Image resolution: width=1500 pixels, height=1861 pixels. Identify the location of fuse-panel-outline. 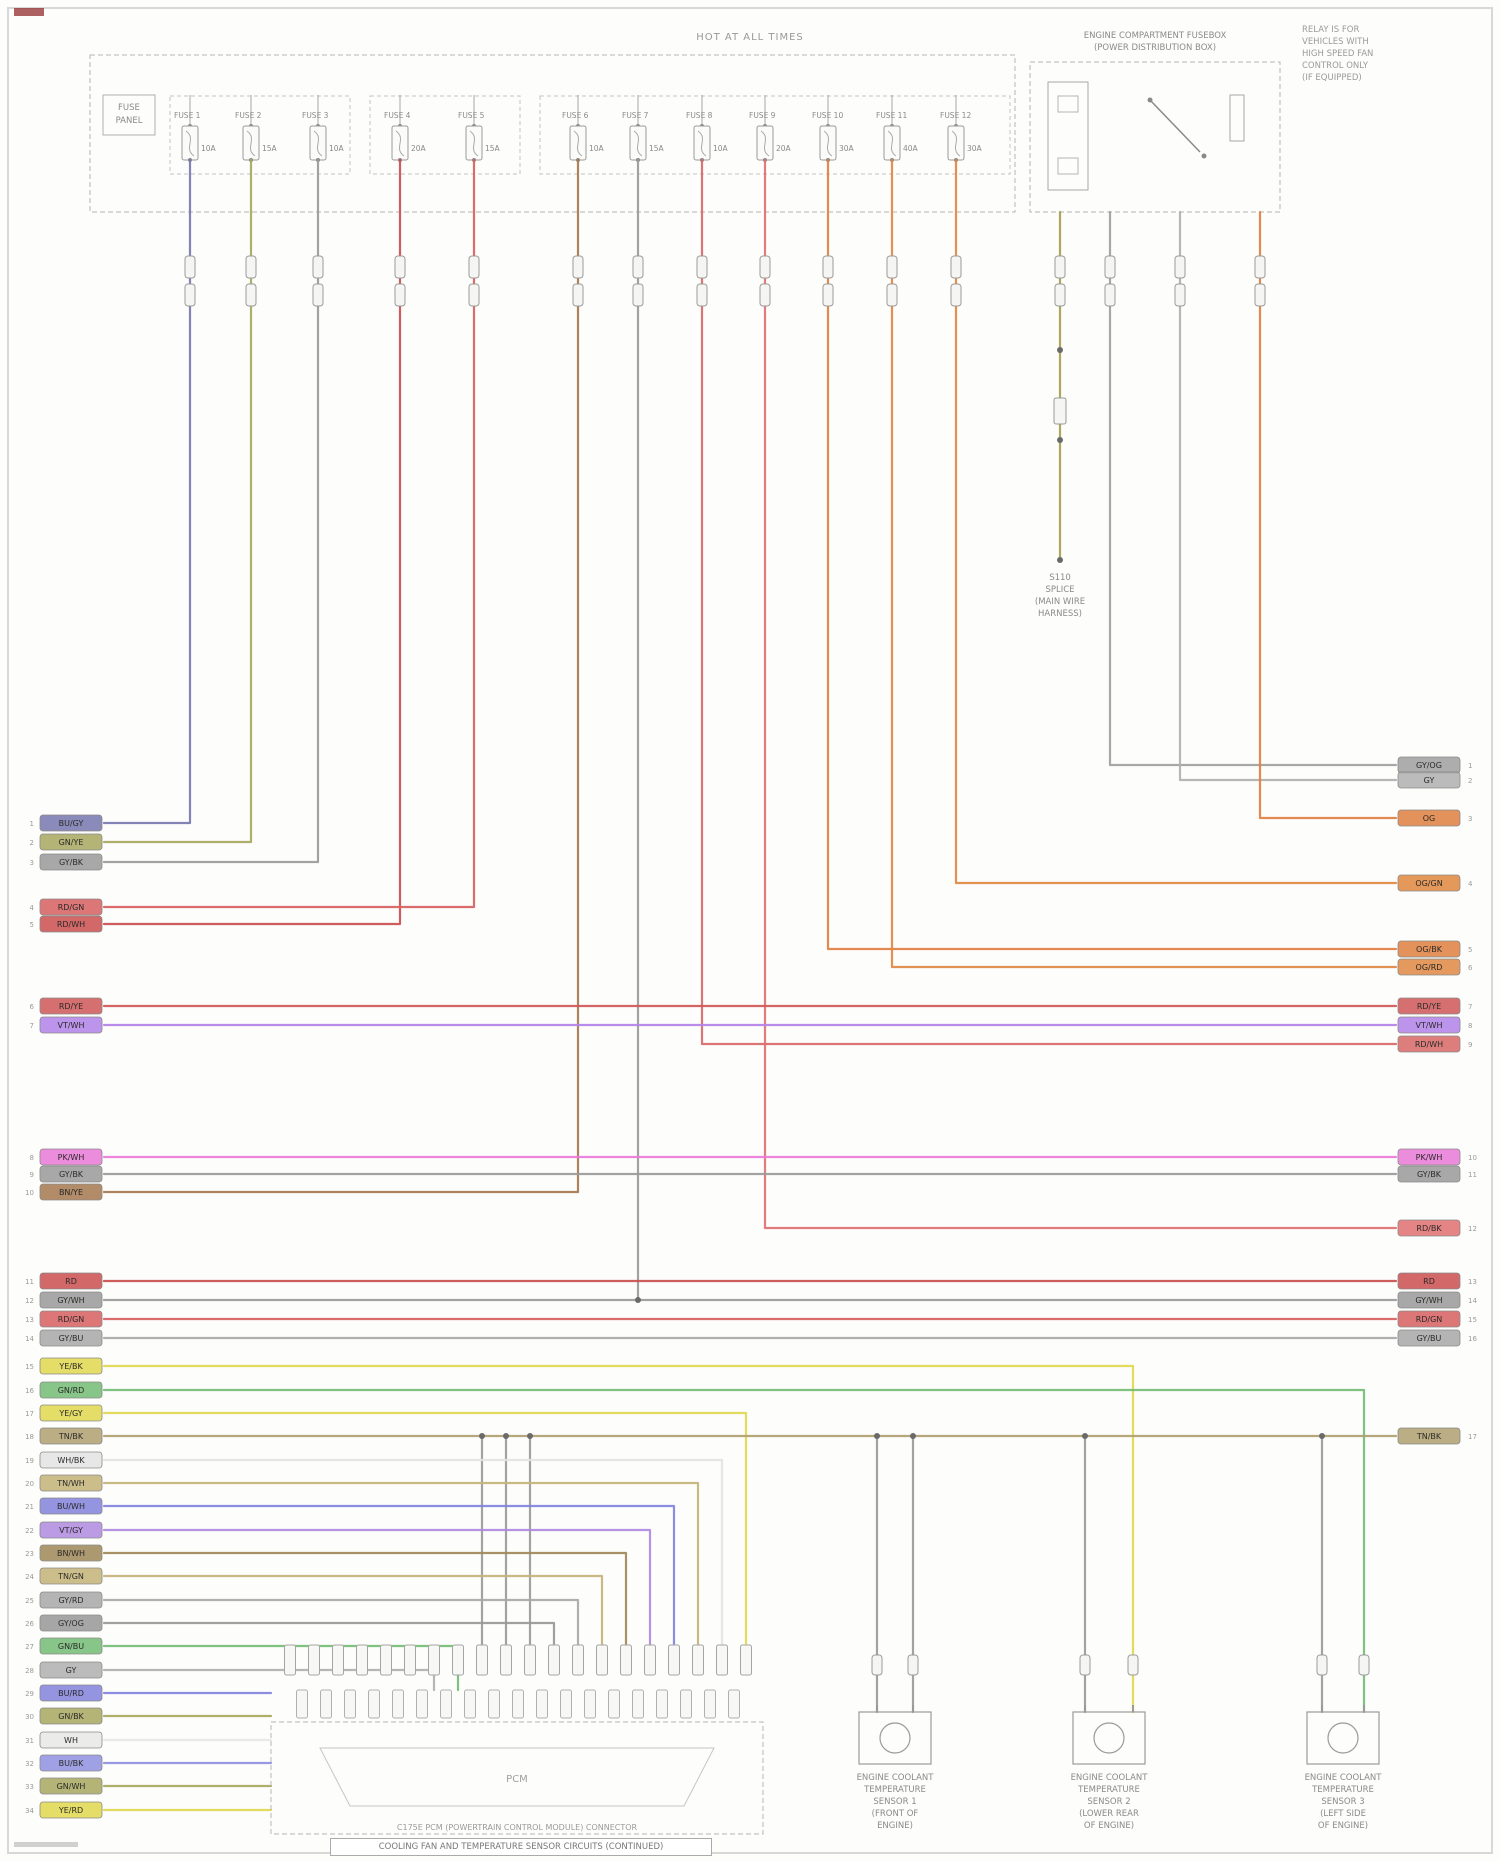
(552, 133).